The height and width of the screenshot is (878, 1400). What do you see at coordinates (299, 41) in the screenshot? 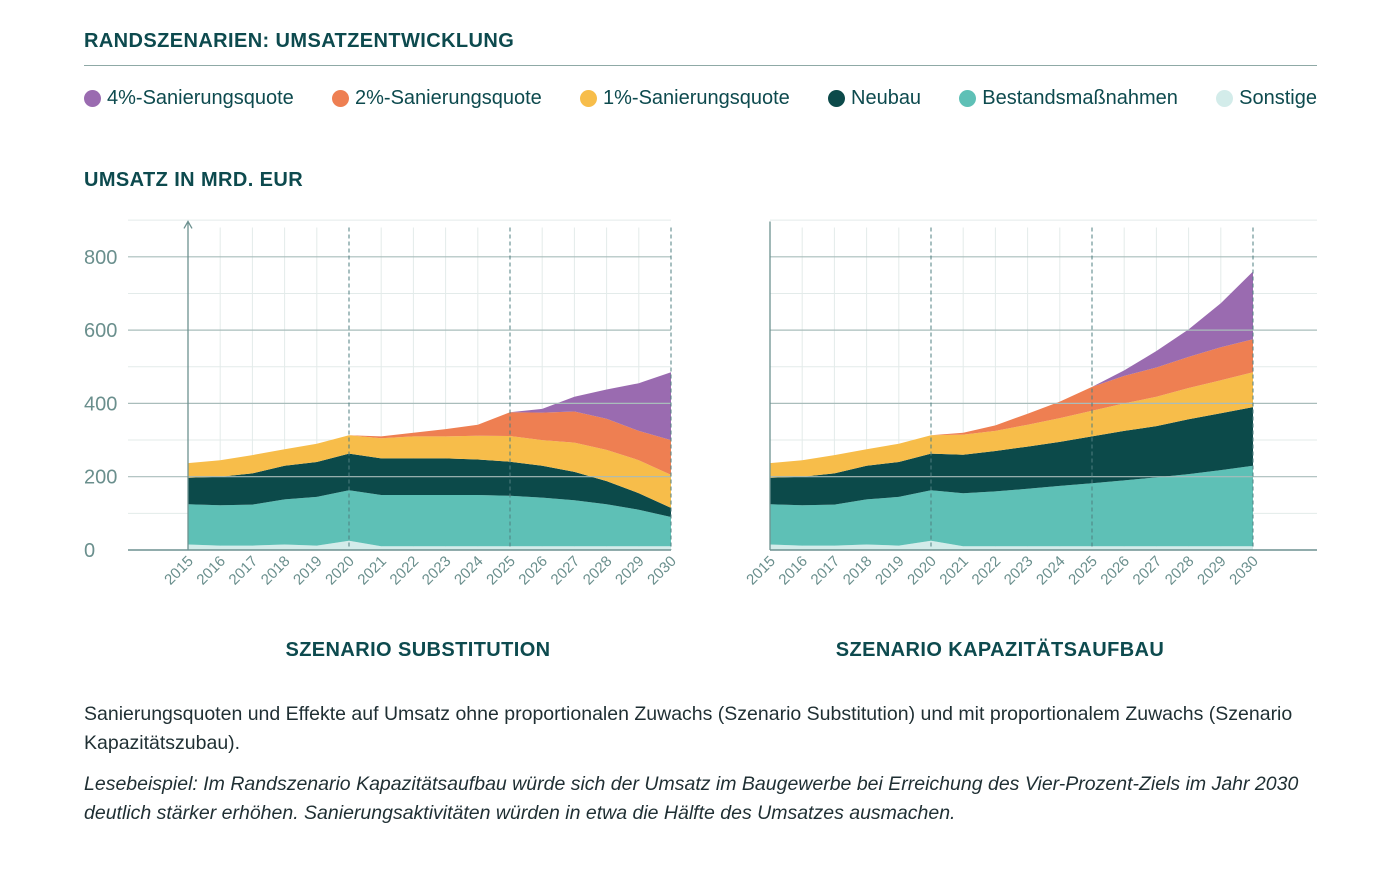
I see `chart-title: RANDSZENARIEN: UMSATZENTWICKLUNG` at bounding box center [299, 41].